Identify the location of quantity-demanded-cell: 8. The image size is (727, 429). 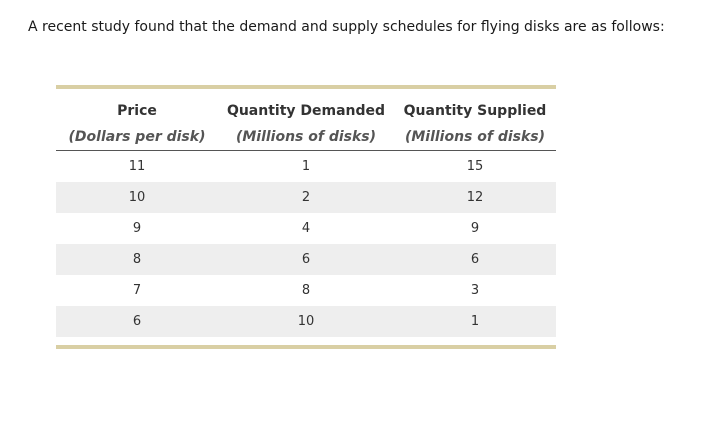
(306, 290).